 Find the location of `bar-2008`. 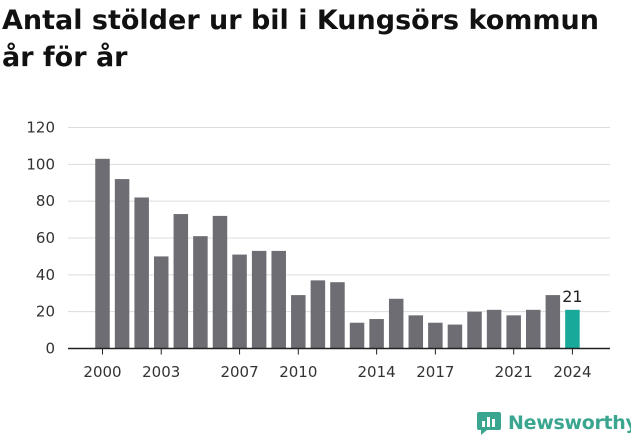

bar-2008 is located at coordinates (259, 299).